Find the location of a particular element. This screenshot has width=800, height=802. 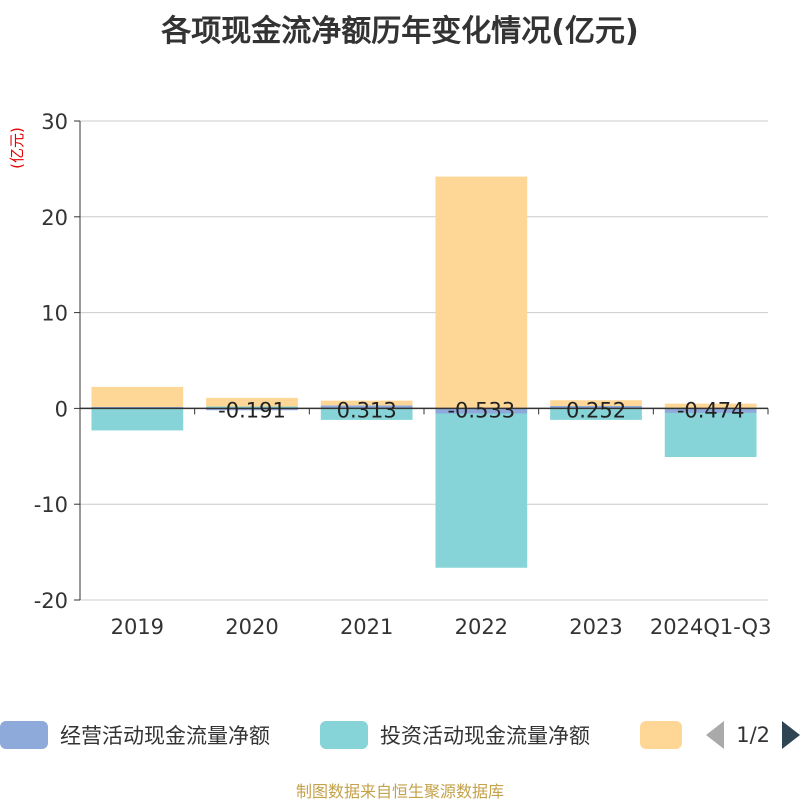

legend-pager: 1/2 is located at coordinates (753, 735).